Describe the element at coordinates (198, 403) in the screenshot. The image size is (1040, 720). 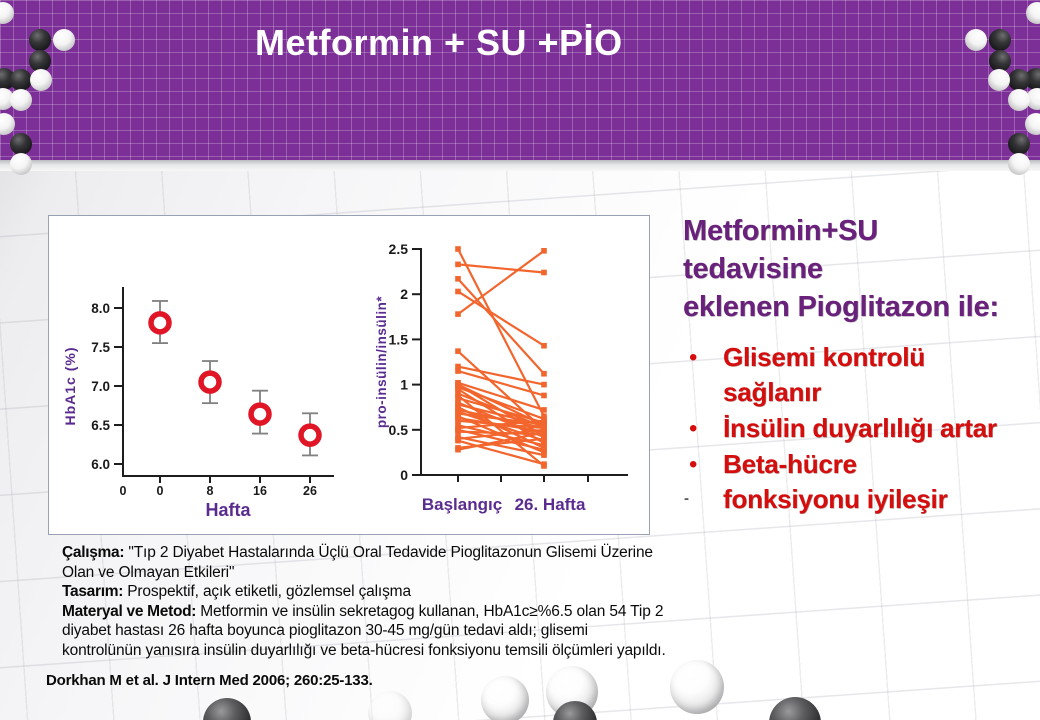
I see `hba1c-chart: 6.0 6.5 7.0 7.5 8.0 0 0 8 16 26 Hafta HbA1c (%)` at that location.